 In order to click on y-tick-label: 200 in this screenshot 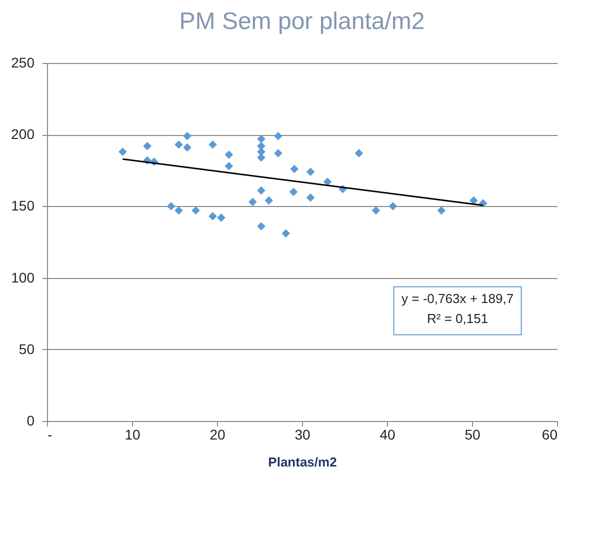, I will do `click(23, 134)`.